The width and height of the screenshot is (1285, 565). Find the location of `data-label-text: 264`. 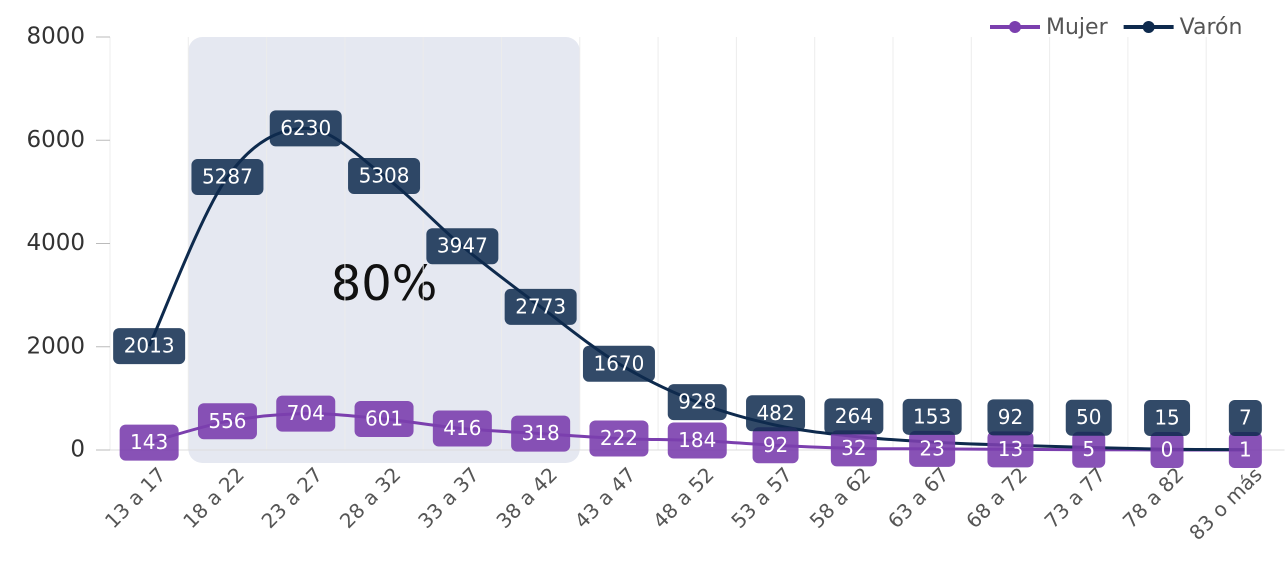

data-label-text: 264 is located at coordinates (854, 416).